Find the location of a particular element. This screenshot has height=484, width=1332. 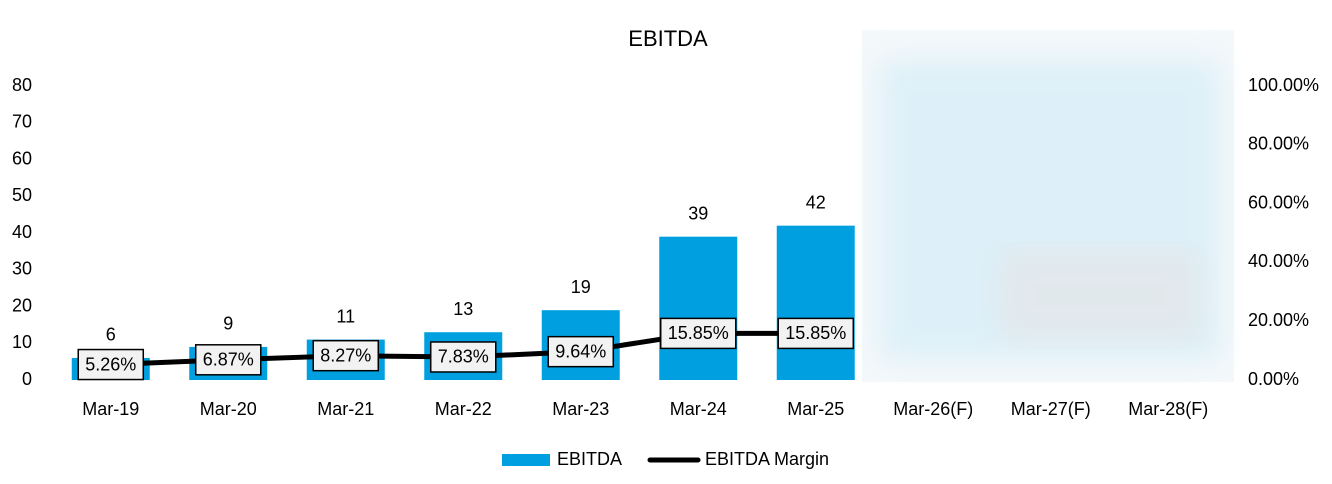

chart-title: EBITDA is located at coordinates (668, 38).